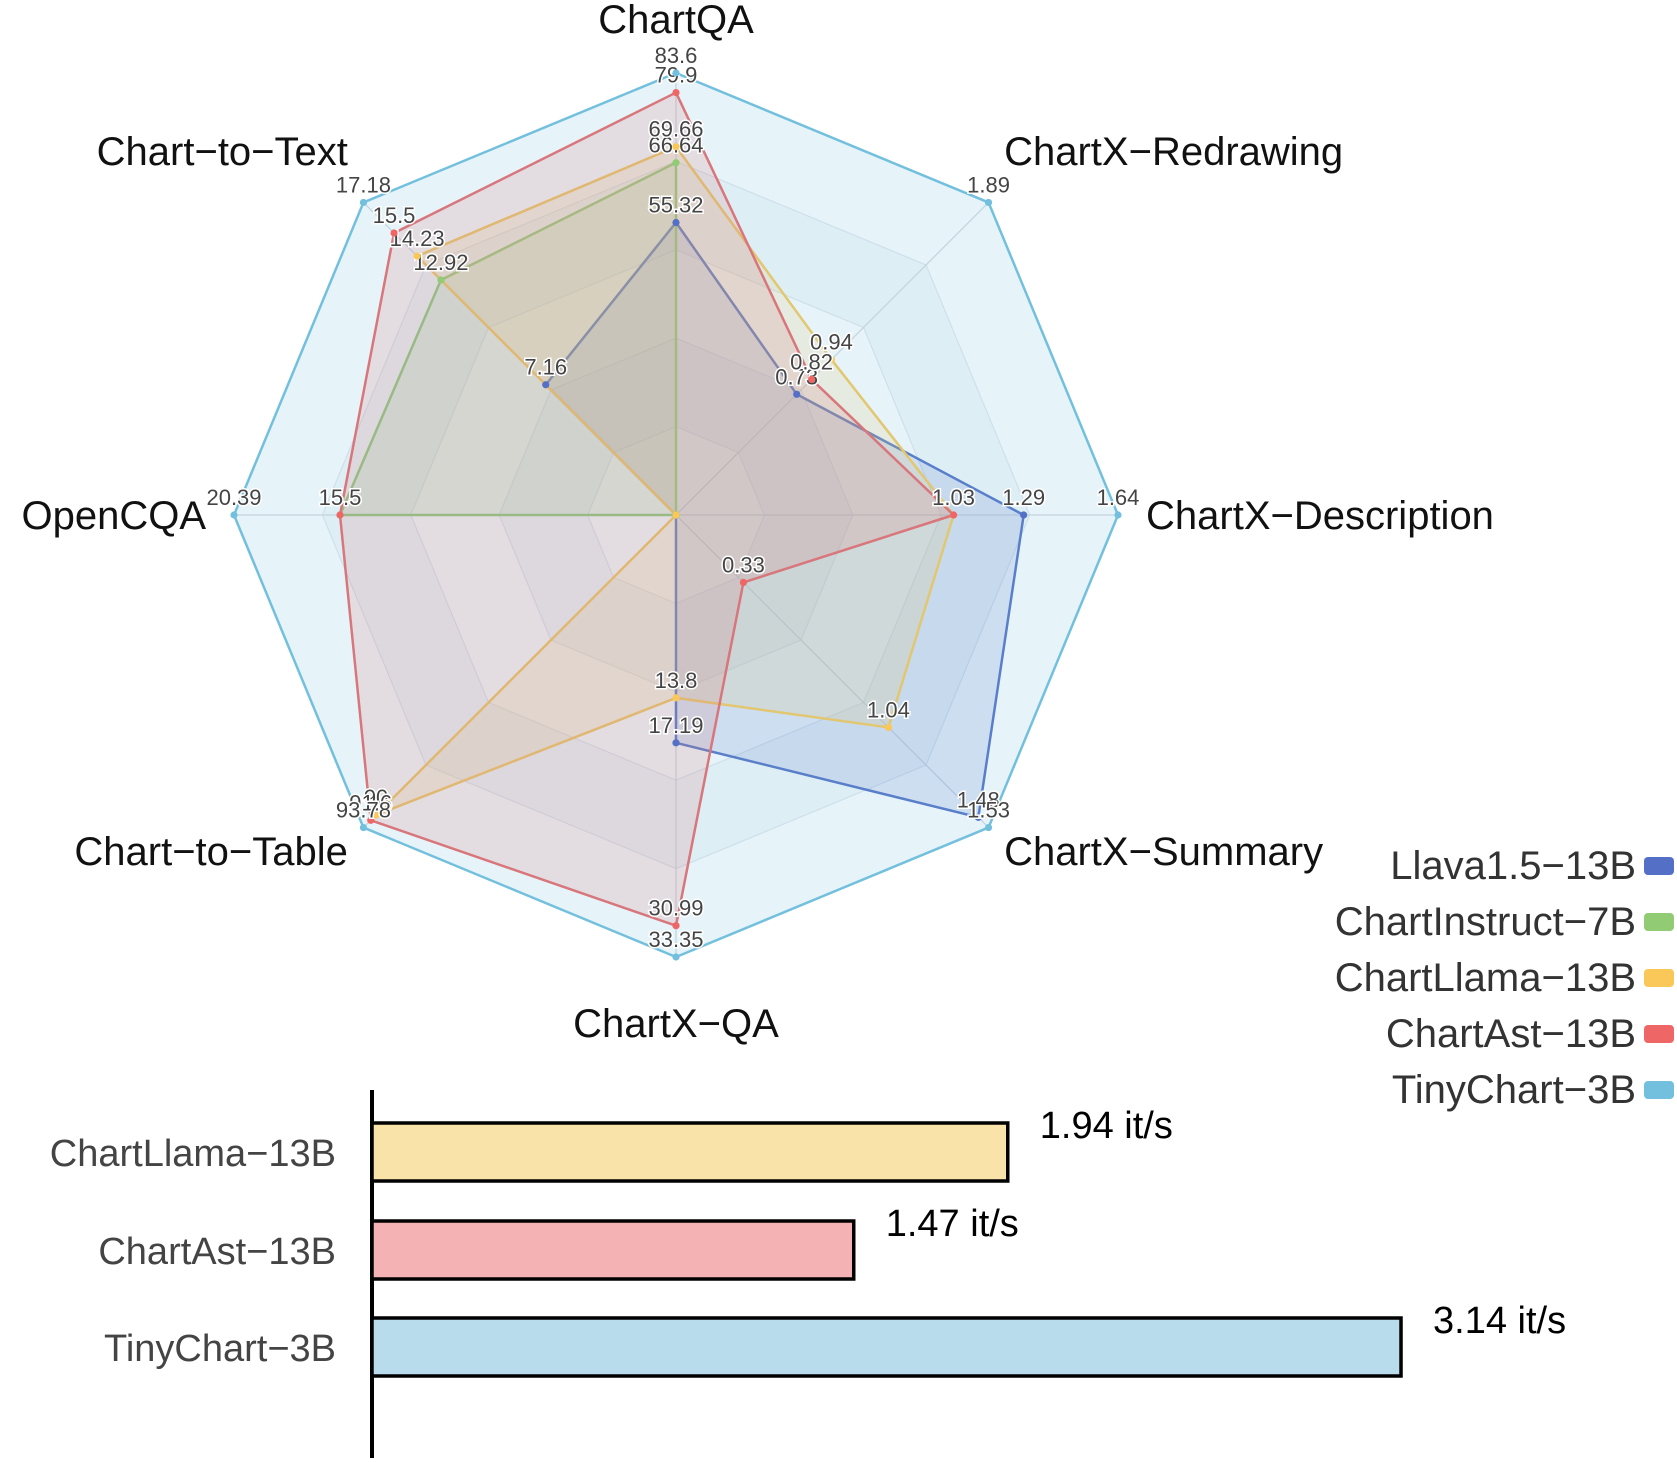  I want to click on radar-data-label: 1.64, so click(1118, 497).